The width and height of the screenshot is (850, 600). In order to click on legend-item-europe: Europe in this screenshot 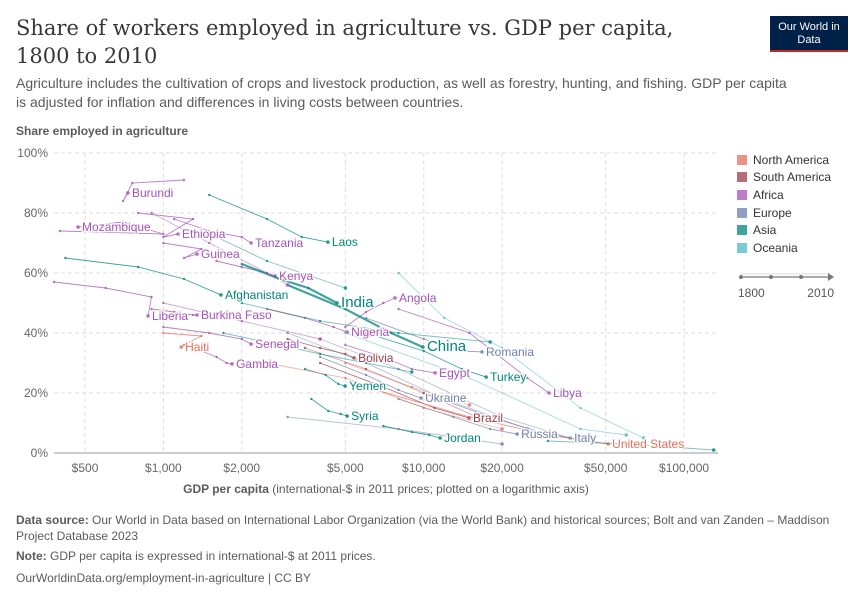, I will do `click(784, 213)`.